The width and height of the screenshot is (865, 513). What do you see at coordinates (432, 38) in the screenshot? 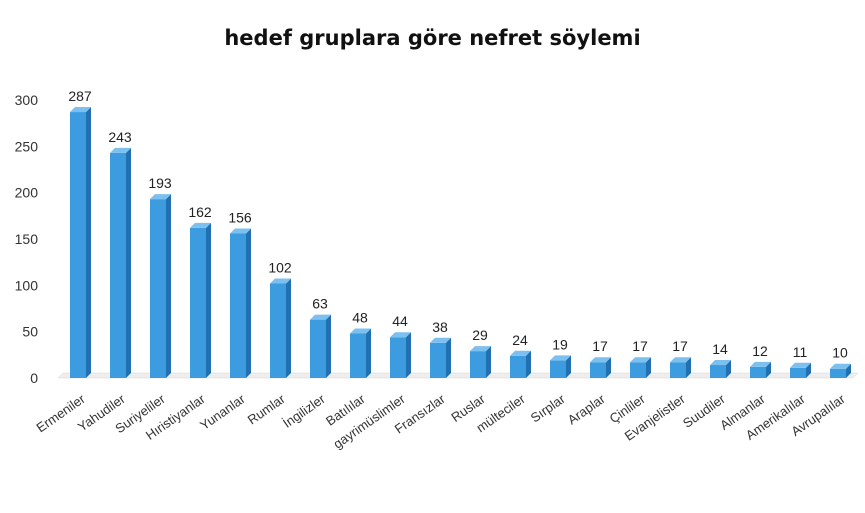
I see `chart-title: hedef gruplara göre nefret söylemi` at bounding box center [432, 38].